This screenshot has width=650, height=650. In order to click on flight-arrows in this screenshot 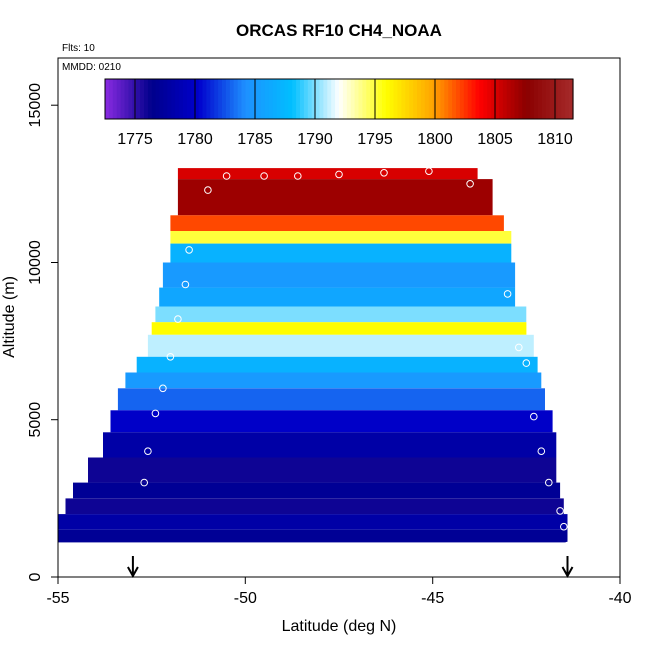, I will do `click(350, 567)`.